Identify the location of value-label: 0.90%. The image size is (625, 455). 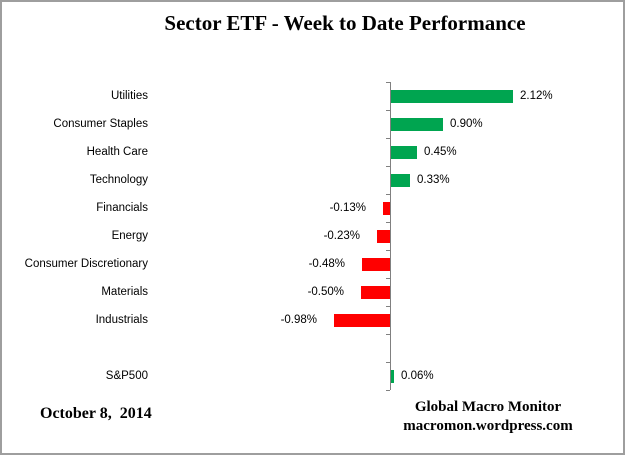
(466, 124).